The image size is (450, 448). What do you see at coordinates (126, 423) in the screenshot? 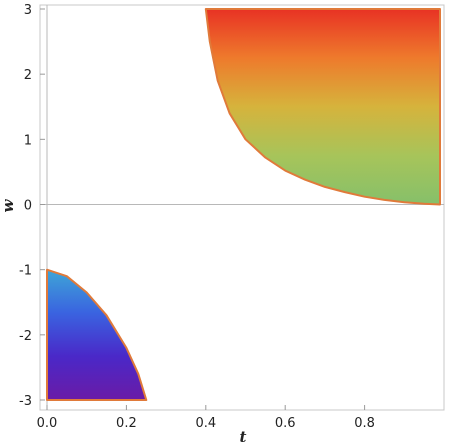
I see `x-tick-label: 0.2` at bounding box center [126, 423].